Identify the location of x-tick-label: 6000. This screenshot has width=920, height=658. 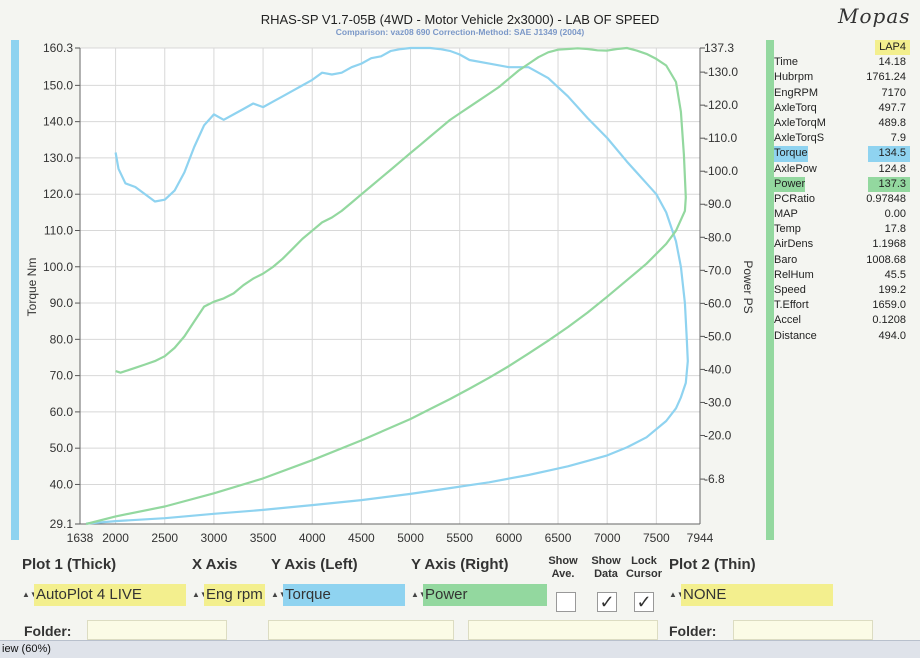
(509, 538).